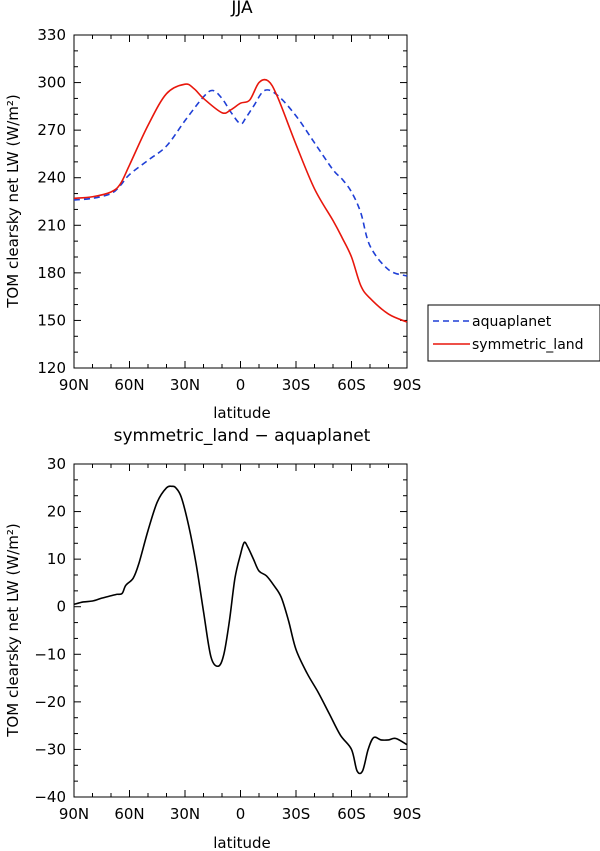 The height and width of the screenshot is (851, 600). Describe the element at coordinates (50, 749) in the screenshot. I see `y-tick-label: −30` at that location.